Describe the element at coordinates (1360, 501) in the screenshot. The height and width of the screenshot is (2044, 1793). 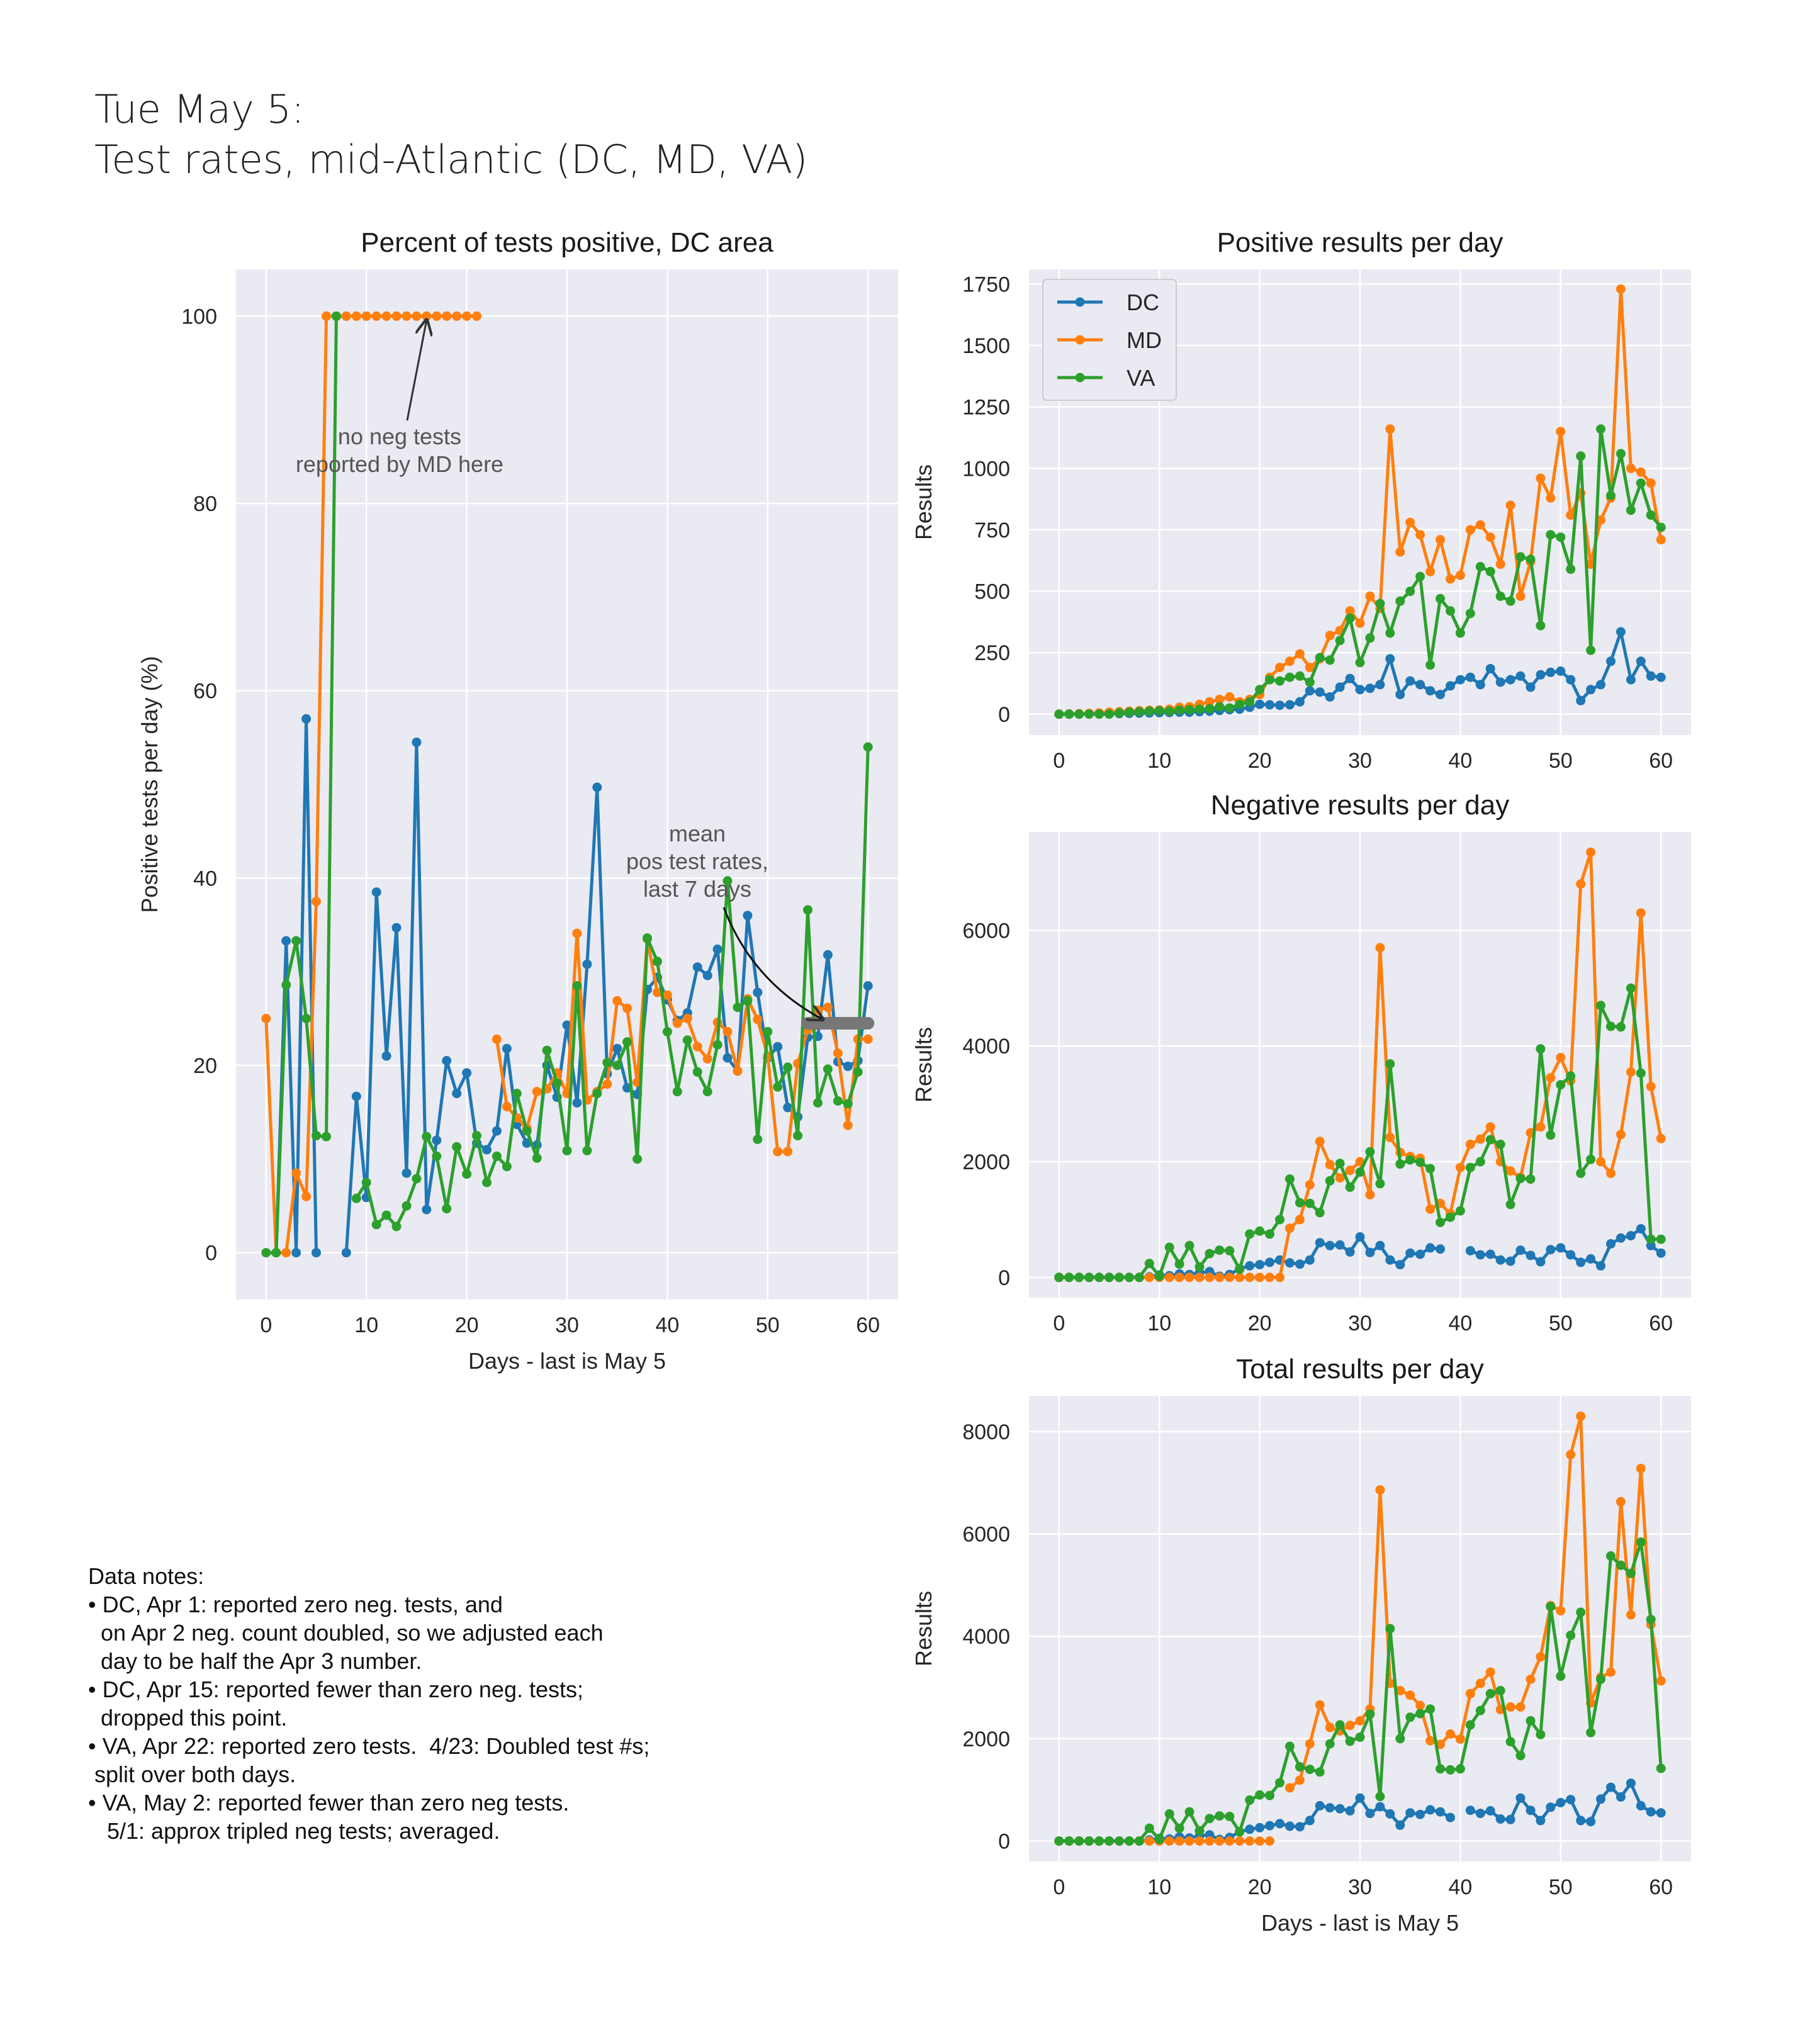
I see `positive-results-series` at that location.